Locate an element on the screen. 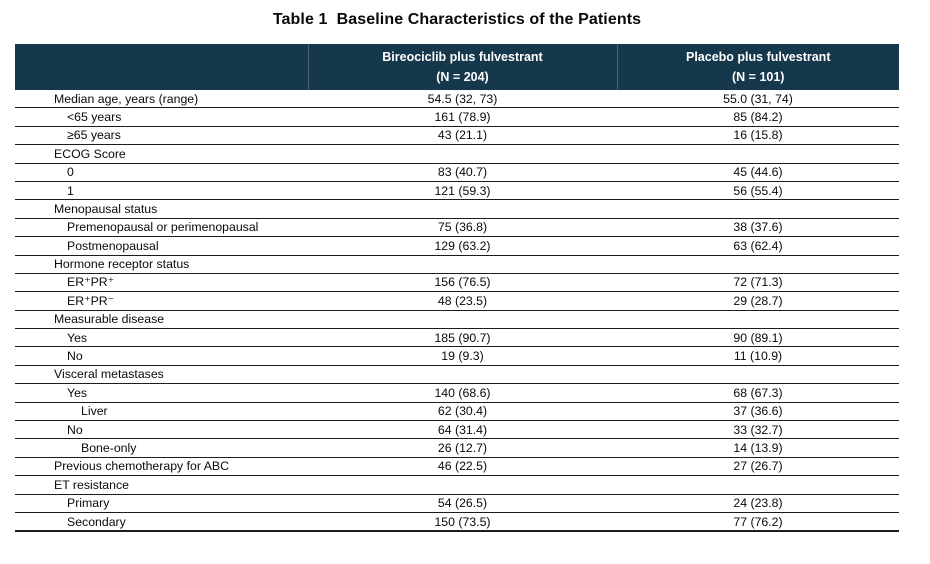 The image size is (930, 564). table-row: No 19 (9.3) 11 (10.9) is located at coordinates (457, 356).